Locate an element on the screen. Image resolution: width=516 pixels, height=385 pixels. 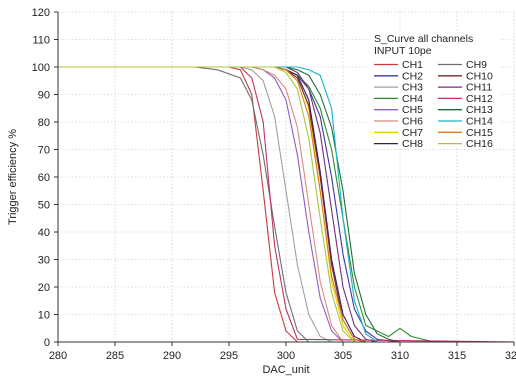
legend-label-ch13: CH13 is located at coordinates (479, 110).